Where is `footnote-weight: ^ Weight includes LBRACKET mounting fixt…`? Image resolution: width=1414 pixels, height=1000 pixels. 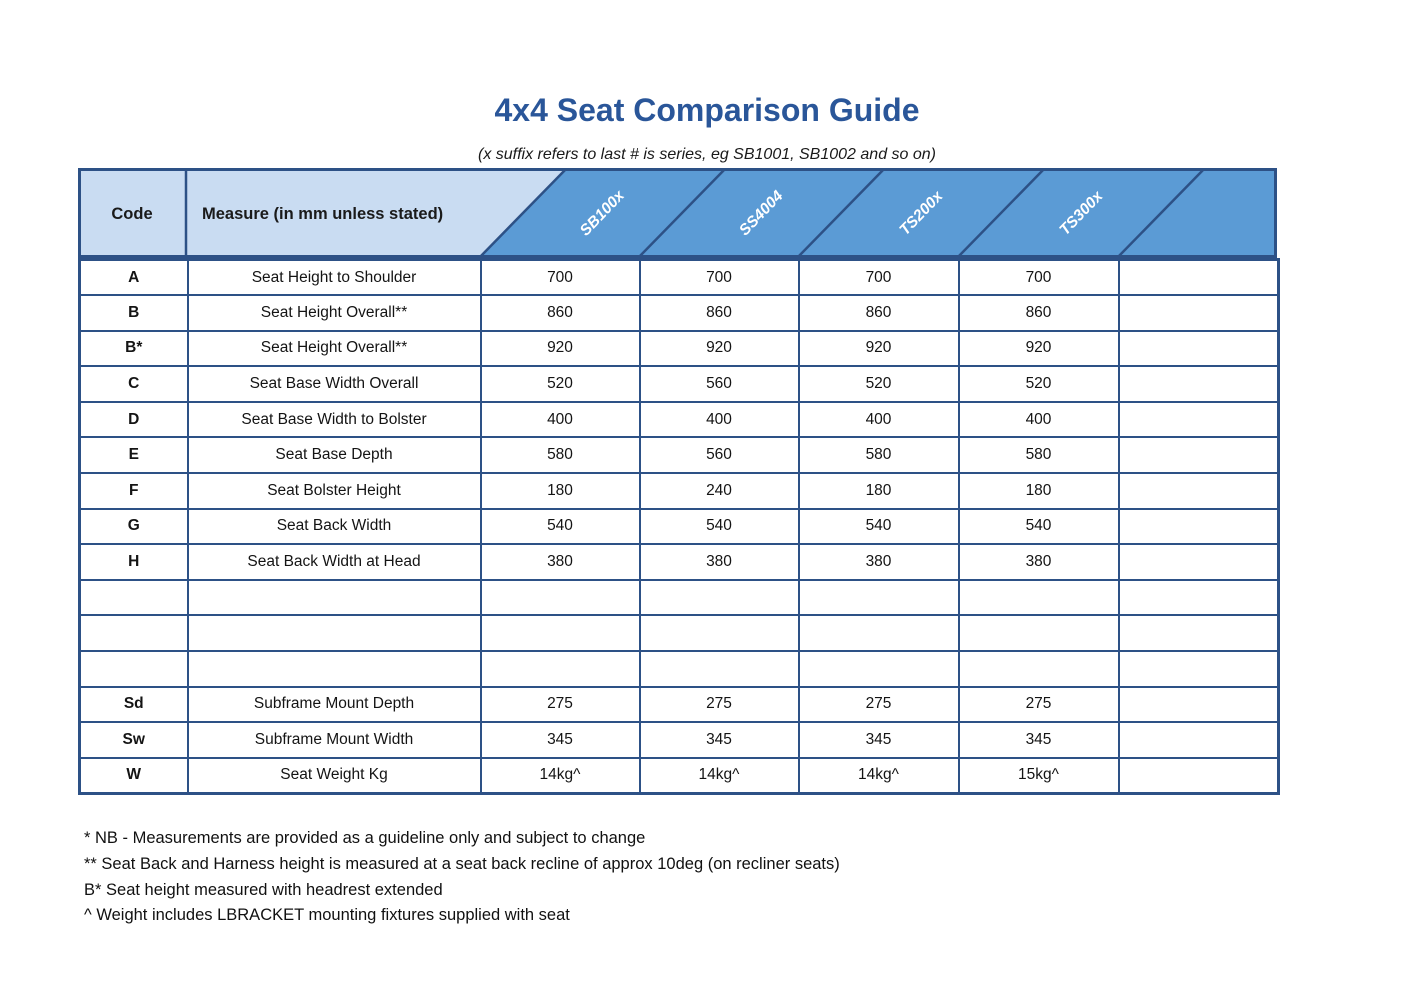 footnote-weight: ^ Weight includes LBRACKET mounting fixt… is located at coordinates (327, 915).